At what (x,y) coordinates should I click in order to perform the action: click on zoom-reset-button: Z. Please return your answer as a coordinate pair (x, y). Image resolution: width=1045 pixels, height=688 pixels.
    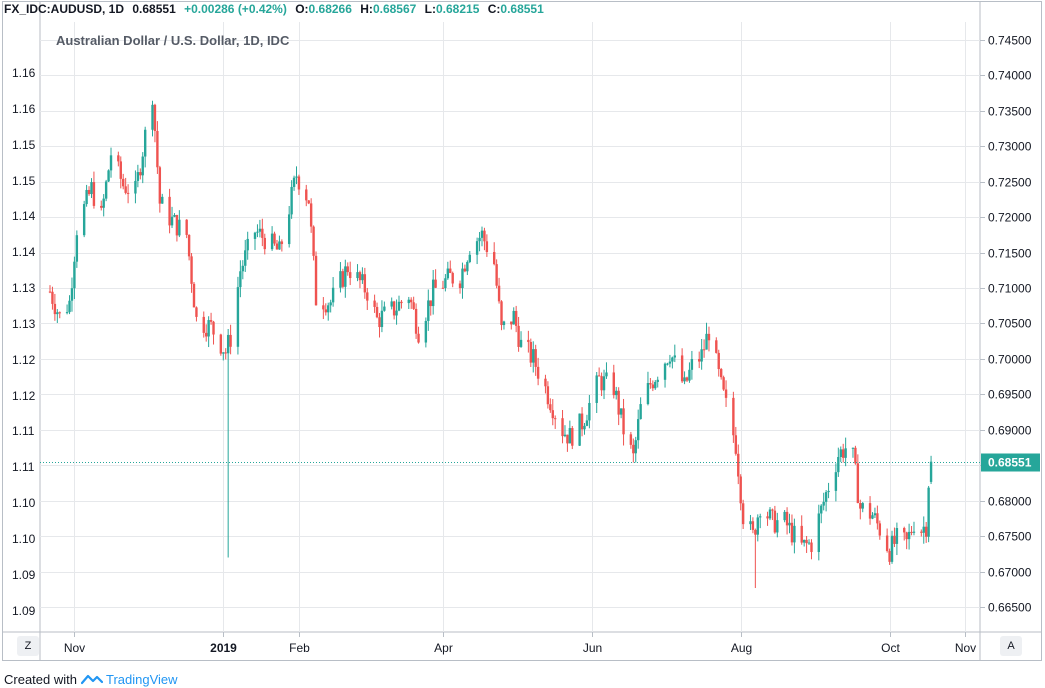
    Looking at the image, I should click on (28, 646).